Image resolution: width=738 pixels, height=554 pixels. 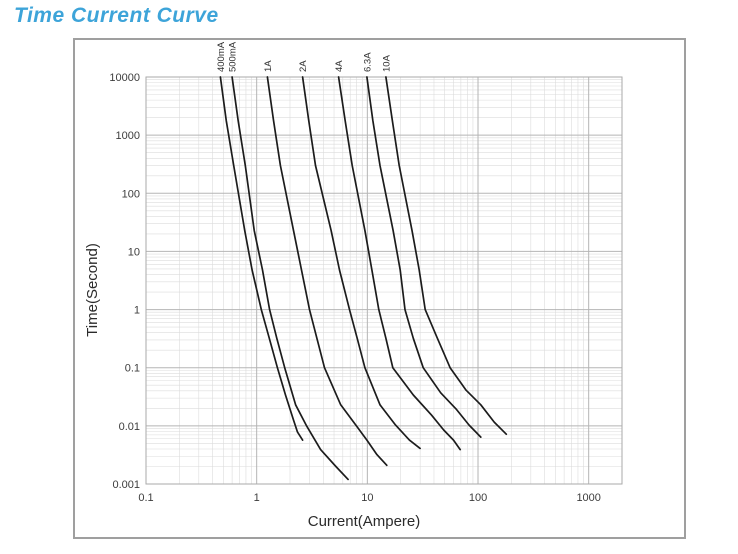 What do you see at coordinates (126, 485) in the screenshot?
I see `y-tick-label: 0.001` at bounding box center [126, 485].